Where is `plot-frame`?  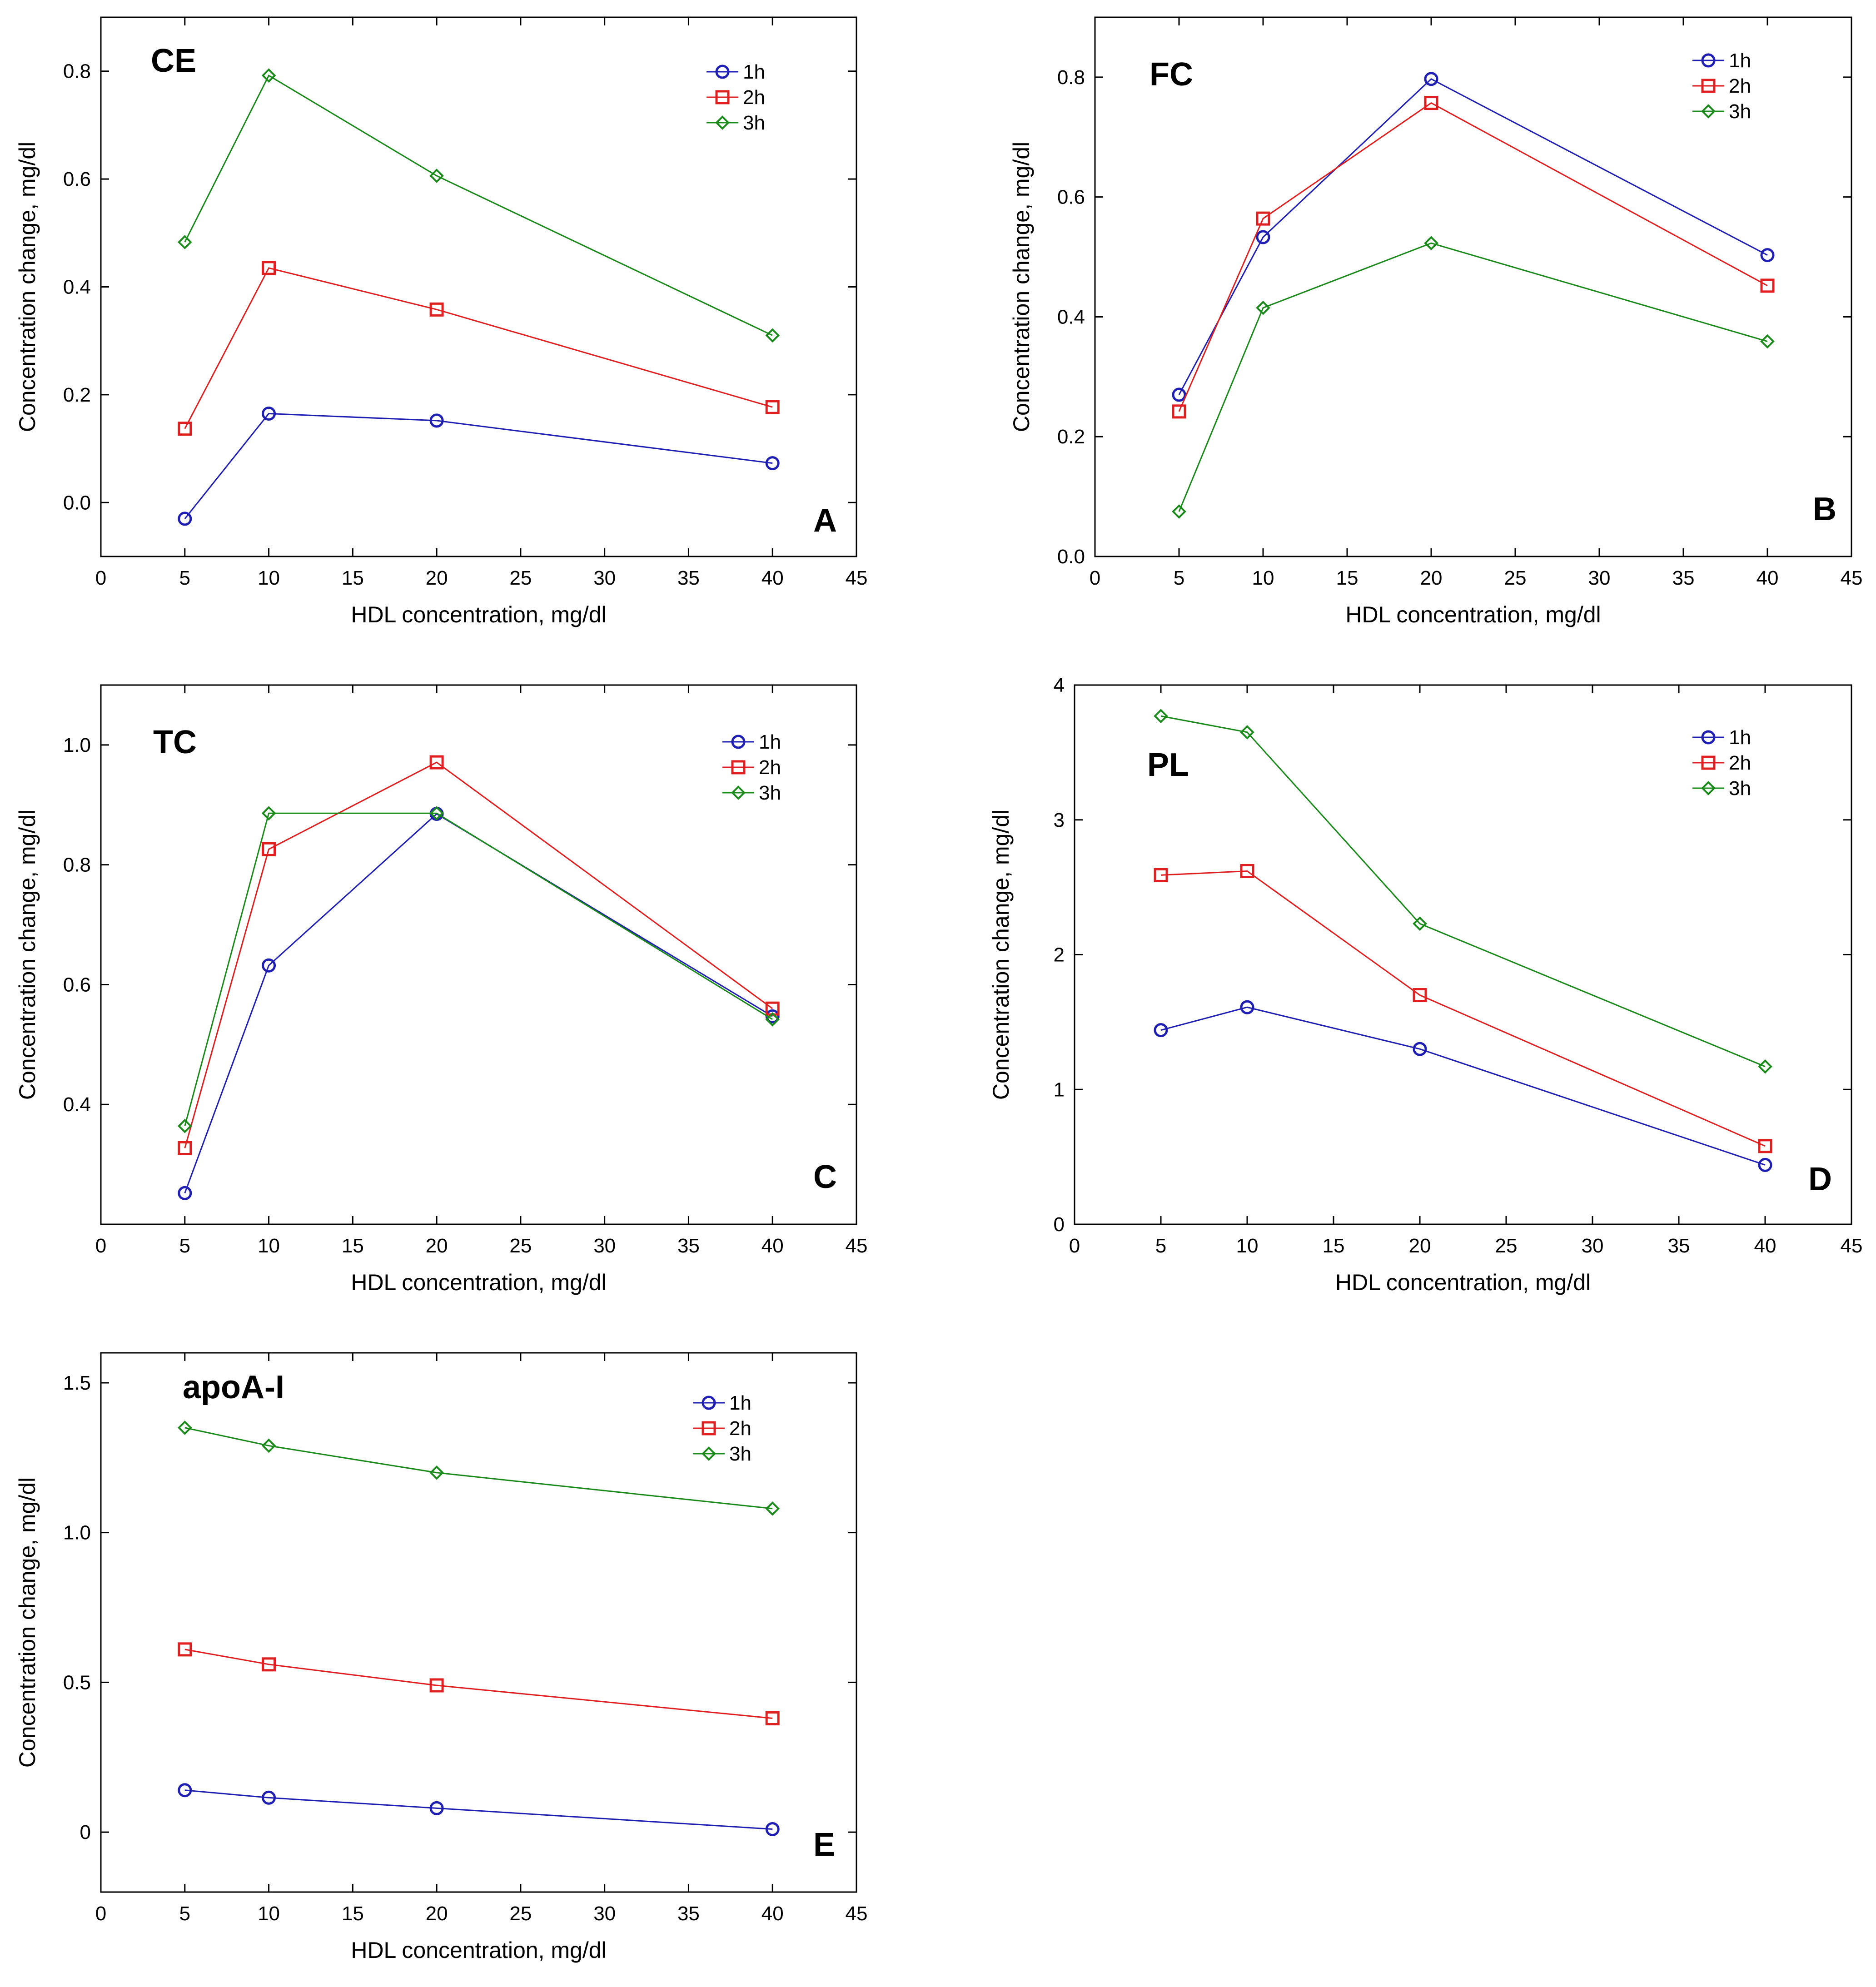
plot-frame is located at coordinates (478, 954).